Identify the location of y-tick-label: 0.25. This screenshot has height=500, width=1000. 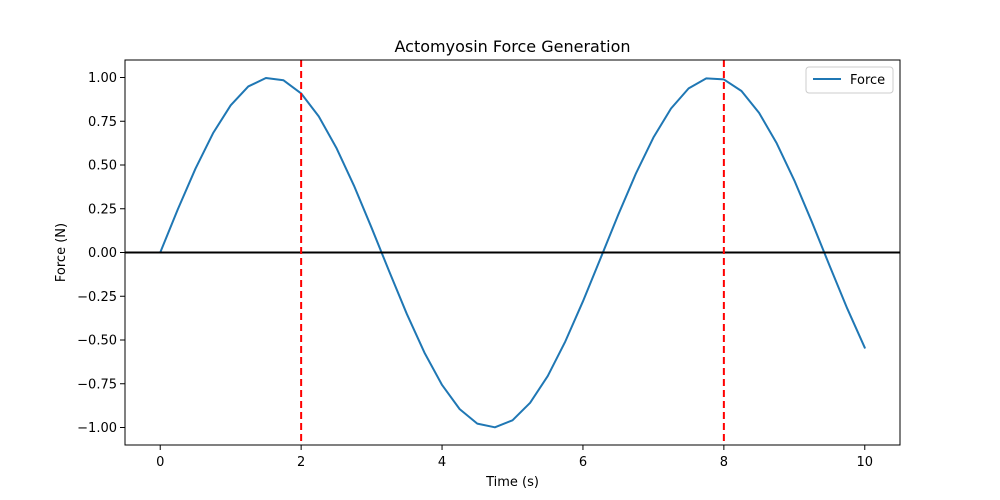
(102, 209).